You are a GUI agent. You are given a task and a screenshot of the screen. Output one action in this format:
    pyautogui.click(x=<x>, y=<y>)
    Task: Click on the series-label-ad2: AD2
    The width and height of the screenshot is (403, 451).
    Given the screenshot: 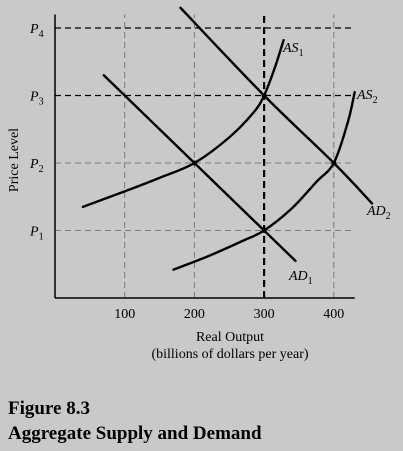 What is the action you would take?
    pyautogui.click(x=378, y=213)
    